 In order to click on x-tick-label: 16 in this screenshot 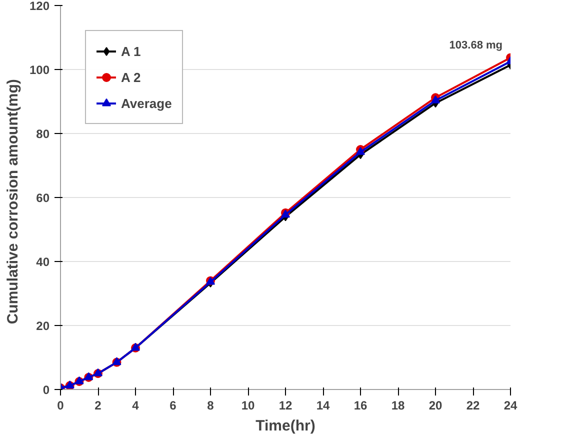, I will do `click(361, 405)`.